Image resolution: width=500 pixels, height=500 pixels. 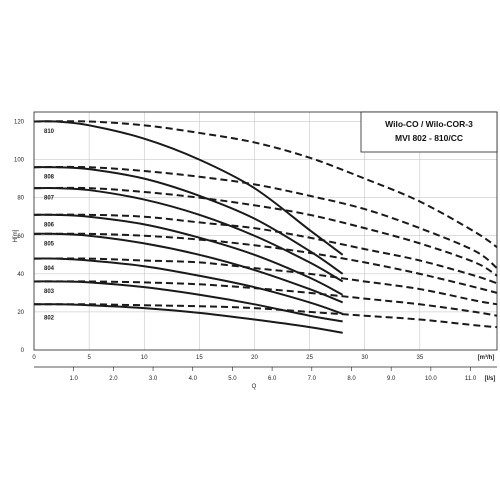 What do you see at coordinates (232, 379) in the screenshot?
I see `x-ls-tick-5: 5.0` at bounding box center [232, 379].